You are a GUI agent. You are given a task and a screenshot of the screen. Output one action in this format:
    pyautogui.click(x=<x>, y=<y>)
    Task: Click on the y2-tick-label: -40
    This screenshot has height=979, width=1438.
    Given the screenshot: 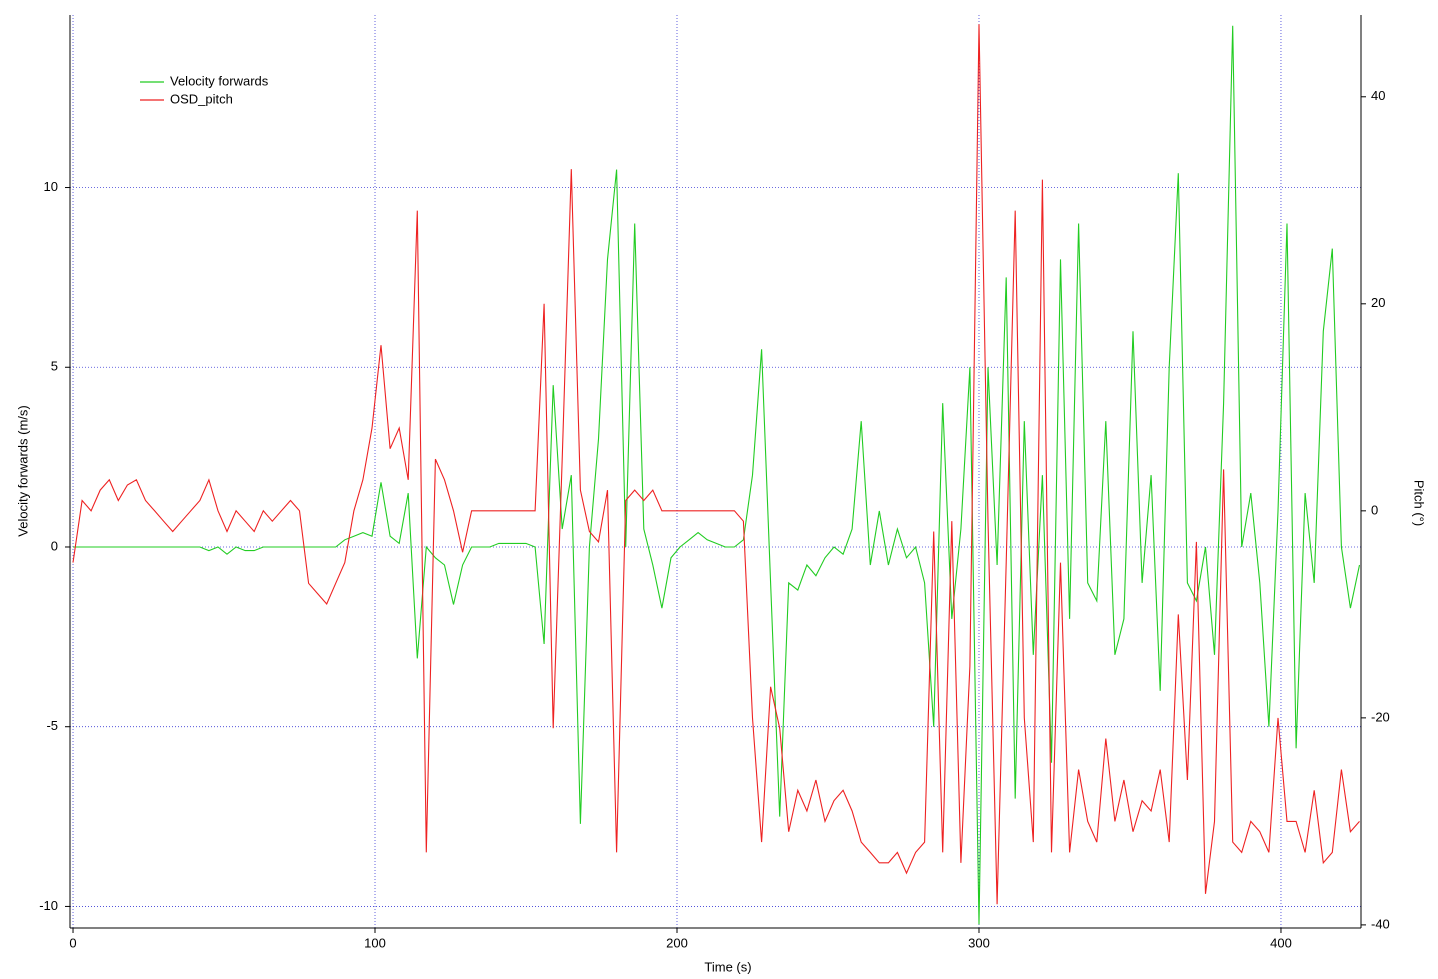 What is the action you would take?
    pyautogui.click(x=1380, y=923)
    